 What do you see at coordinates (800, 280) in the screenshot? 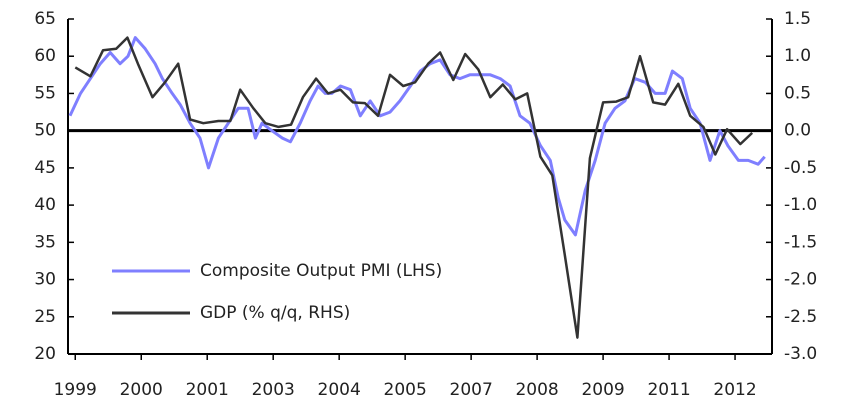
I see `y2-tick-label: -2.0` at bounding box center [800, 280].